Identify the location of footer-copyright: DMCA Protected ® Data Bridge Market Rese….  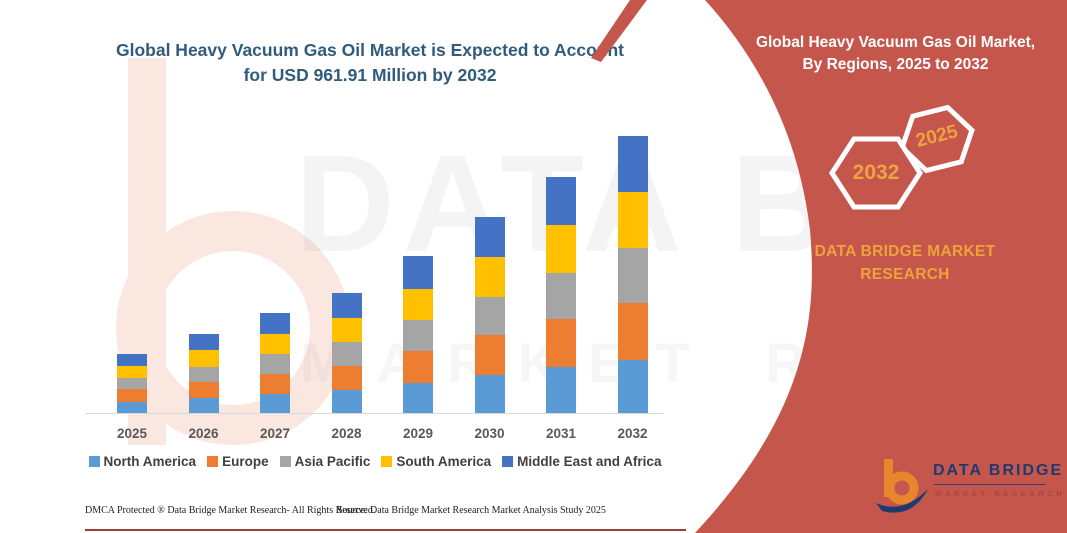
(230, 510).